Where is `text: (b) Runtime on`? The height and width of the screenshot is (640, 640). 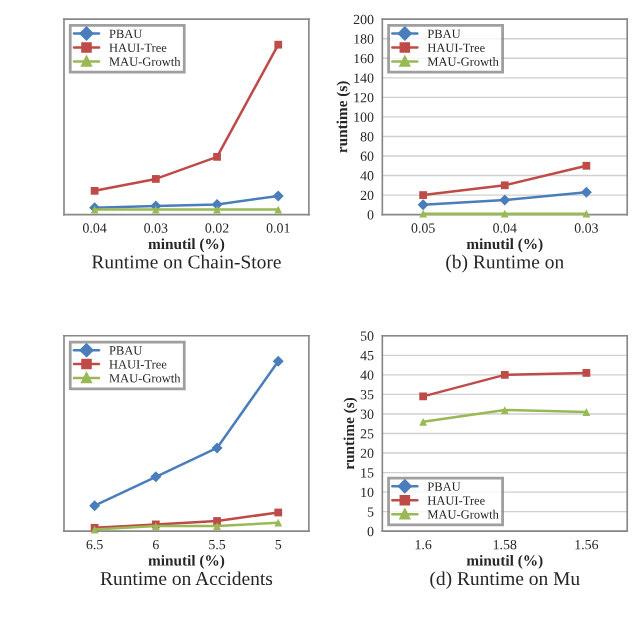 text: (b) Runtime on is located at coordinates (505, 263).